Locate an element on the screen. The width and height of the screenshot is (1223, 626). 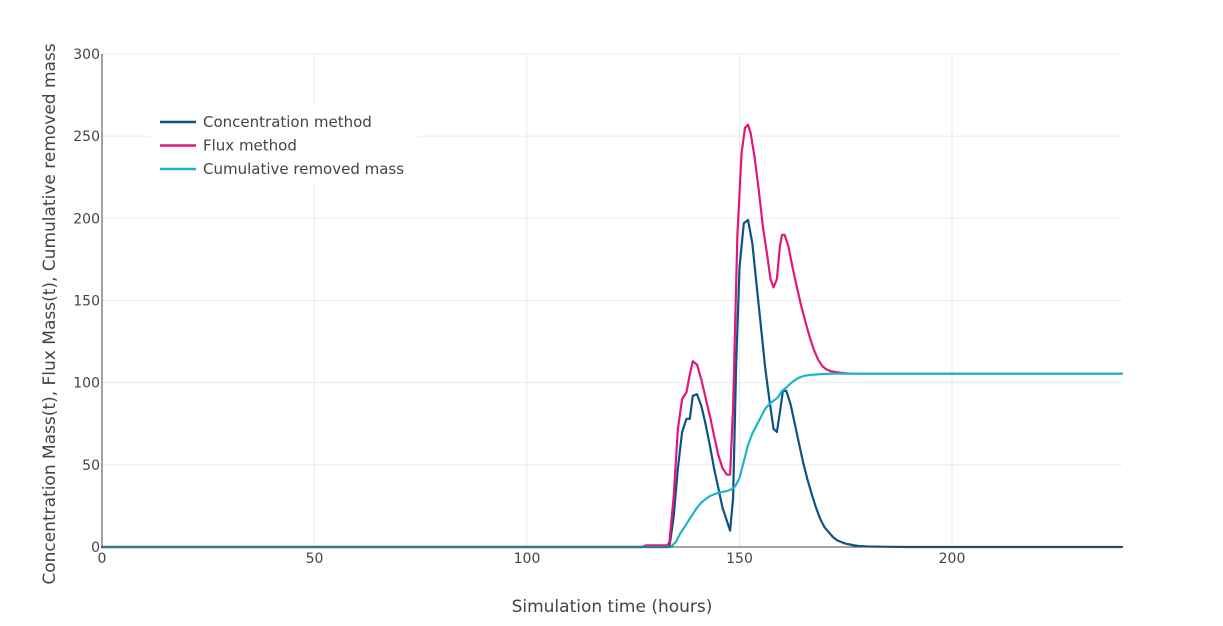
y-tick-labels: 0 50 100 150 200 250 300 is located at coordinates (86, 301).